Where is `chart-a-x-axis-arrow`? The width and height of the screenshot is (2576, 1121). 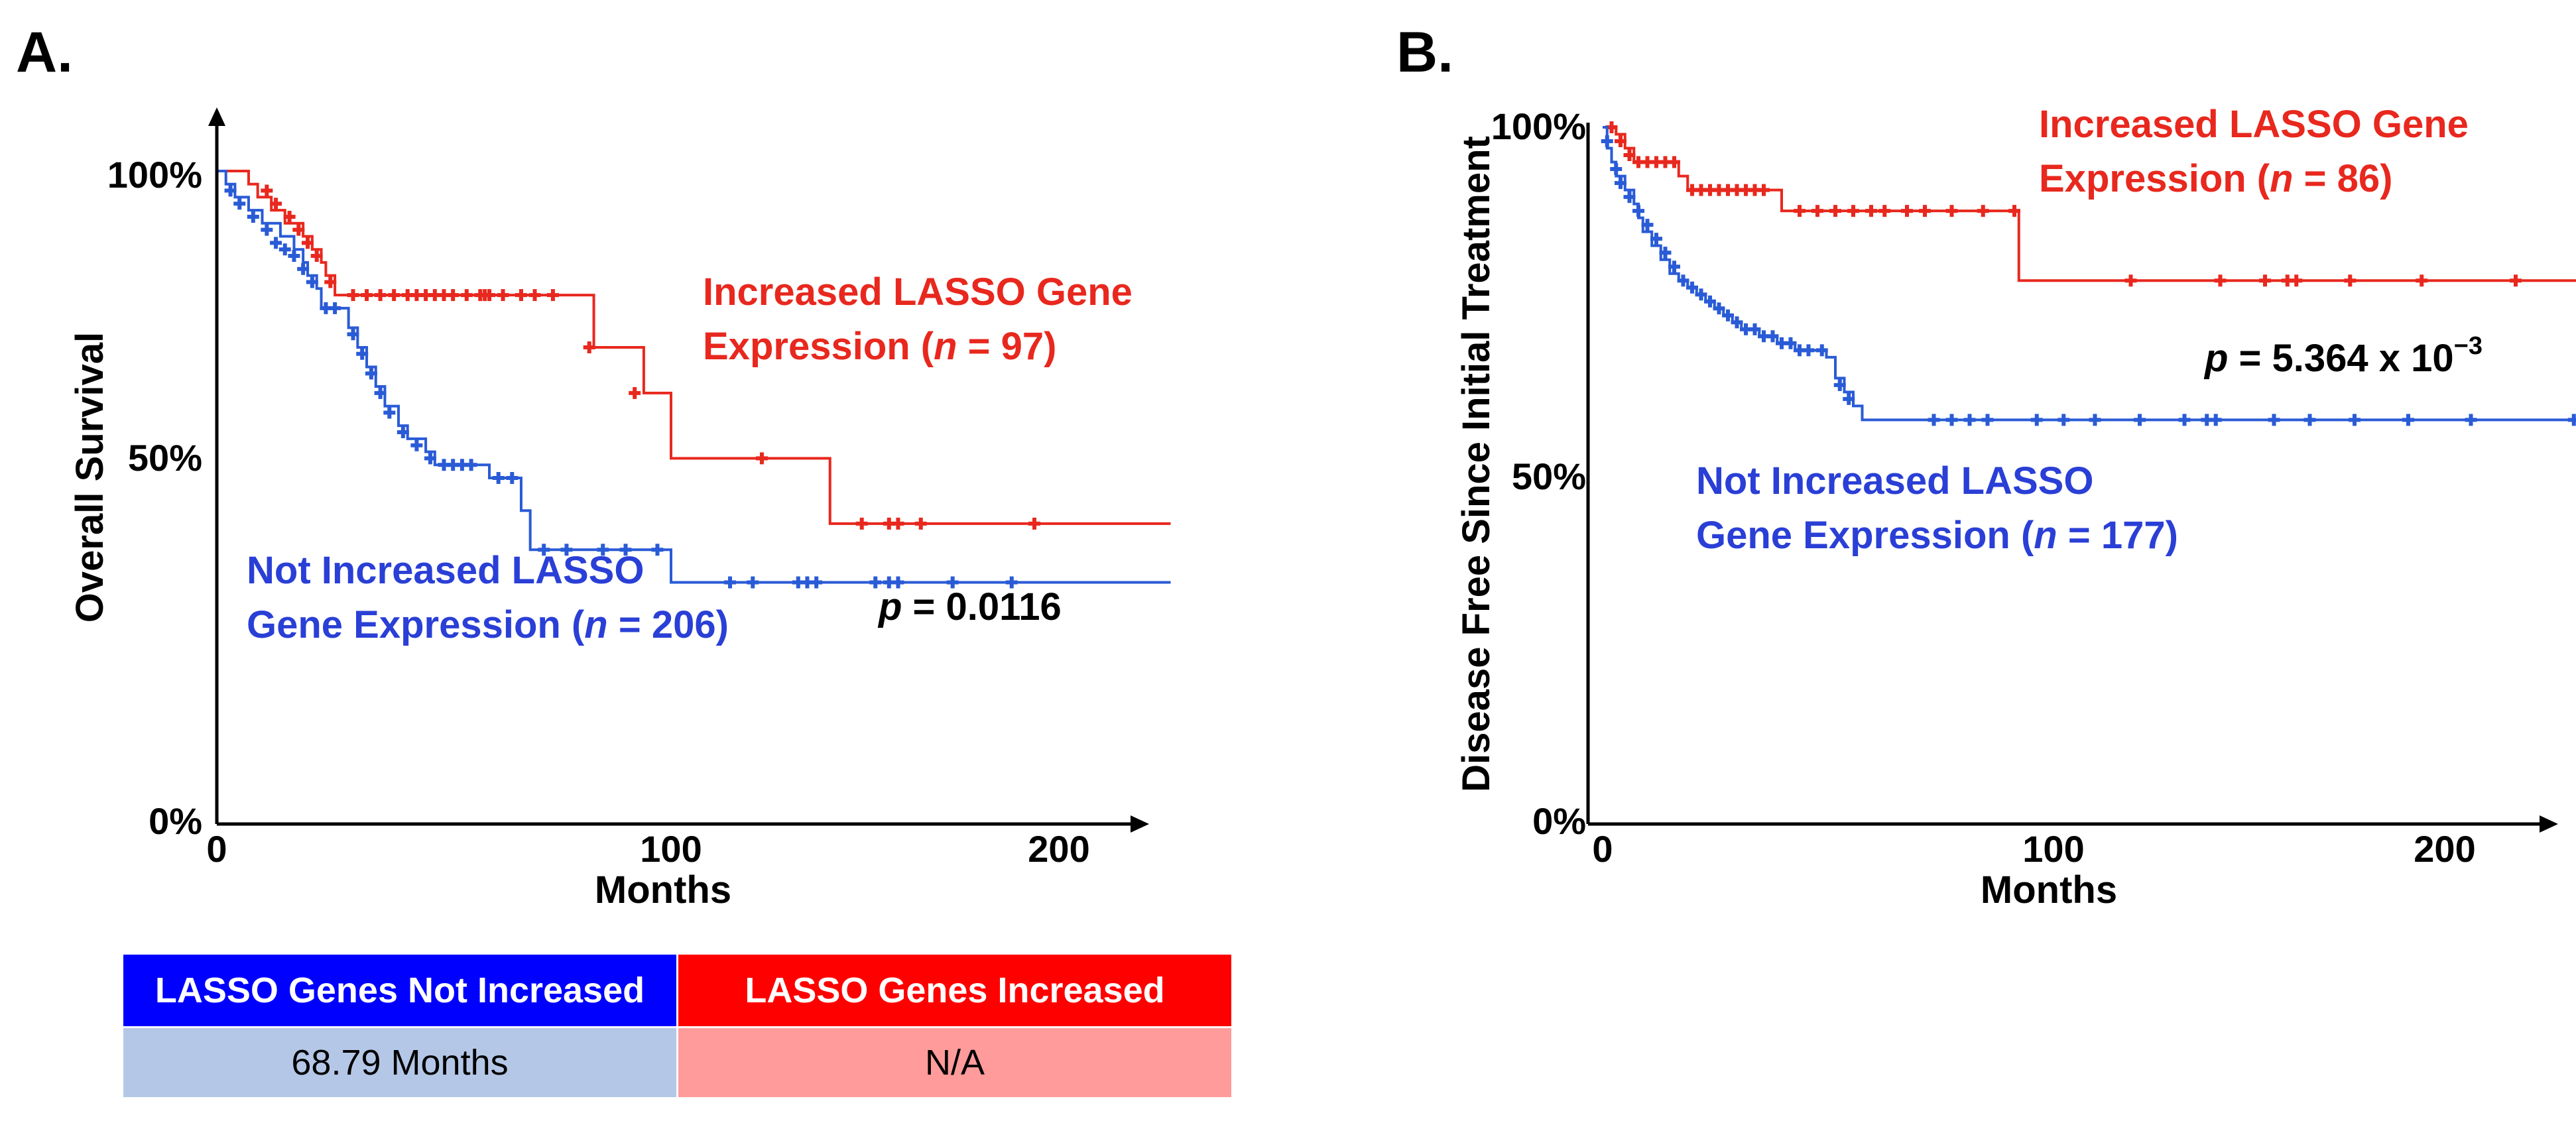 chart-a-x-axis-arrow is located at coordinates (1140, 824).